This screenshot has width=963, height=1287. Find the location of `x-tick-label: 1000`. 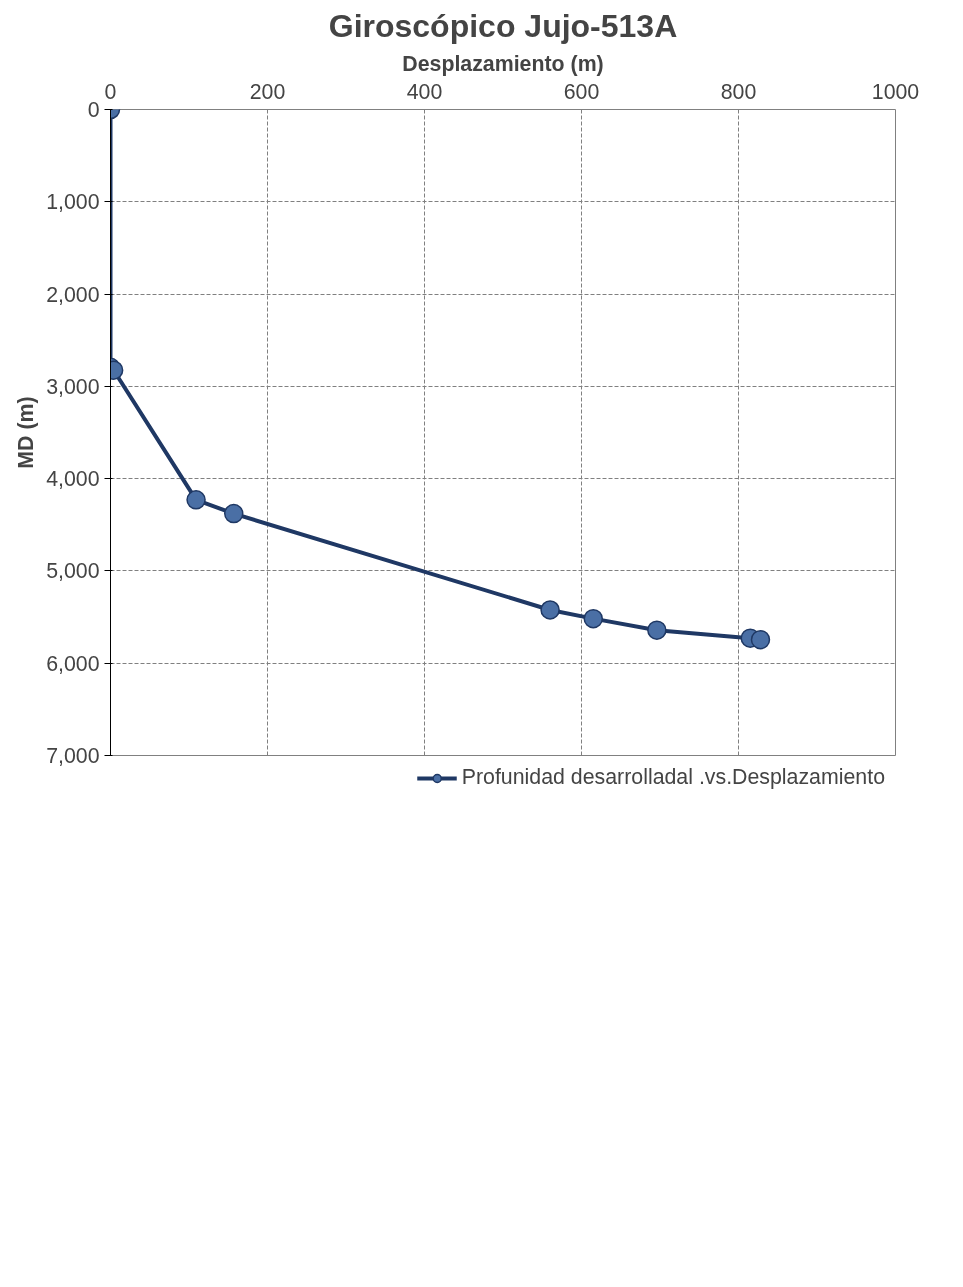

x-tick-label: 1000 is located at coordinates (895, 91).